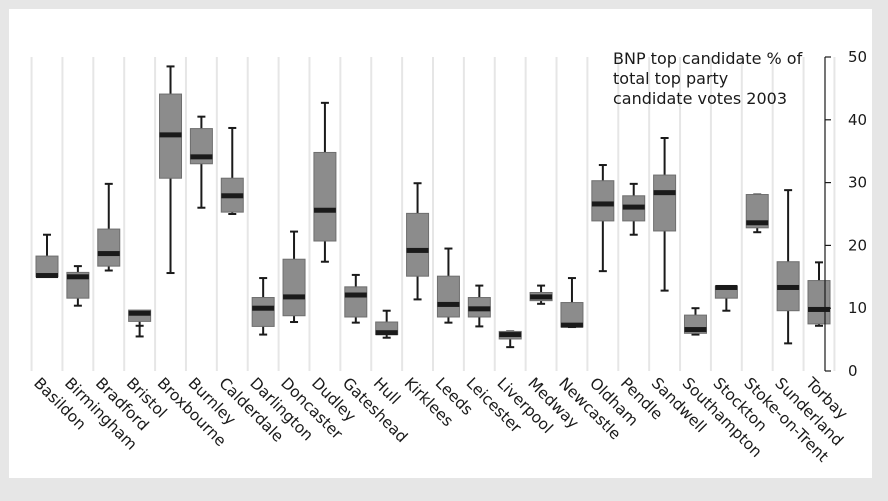 This screenshot has height=501, width=888. I want to click on y-tick-label: 40, so click(857, 120).